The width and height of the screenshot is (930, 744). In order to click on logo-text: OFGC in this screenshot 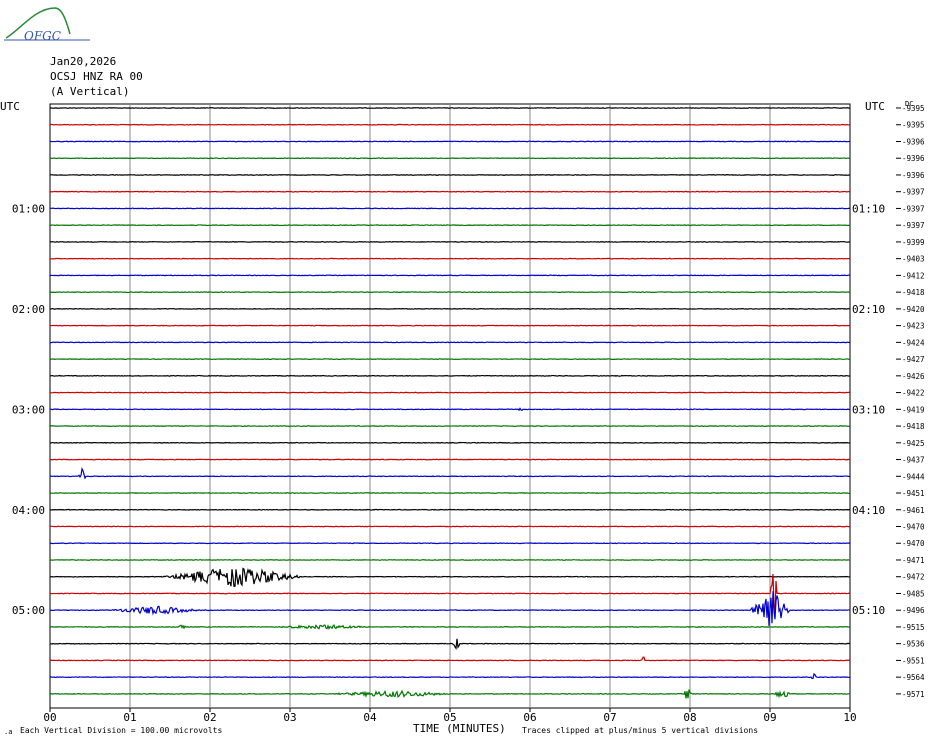, I will do `click(42, 36)`.